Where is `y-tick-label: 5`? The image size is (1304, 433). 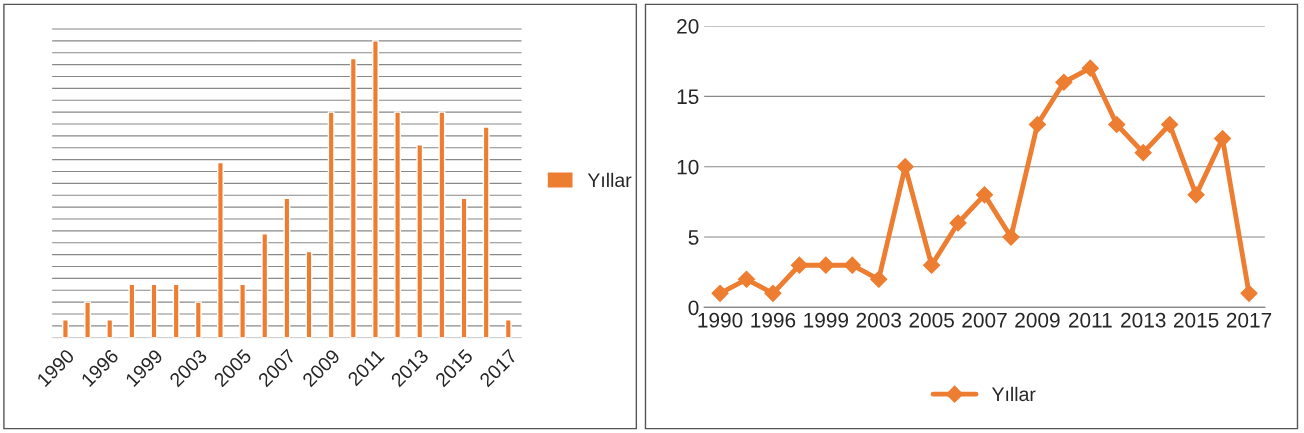
y-tick-label: 5 is located at coordinates (693, 237).